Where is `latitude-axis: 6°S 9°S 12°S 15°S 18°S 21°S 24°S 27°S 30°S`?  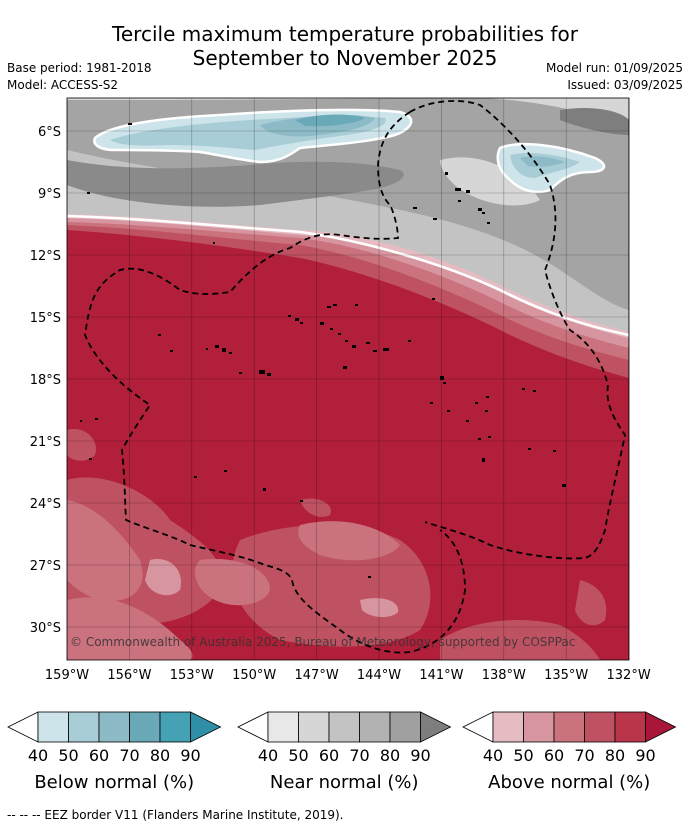 latitude-axis: 6°S 9°S 12°S 15°S 18°S 21°S 24°S 27°S 30°S is located at coordinates (45, 380).